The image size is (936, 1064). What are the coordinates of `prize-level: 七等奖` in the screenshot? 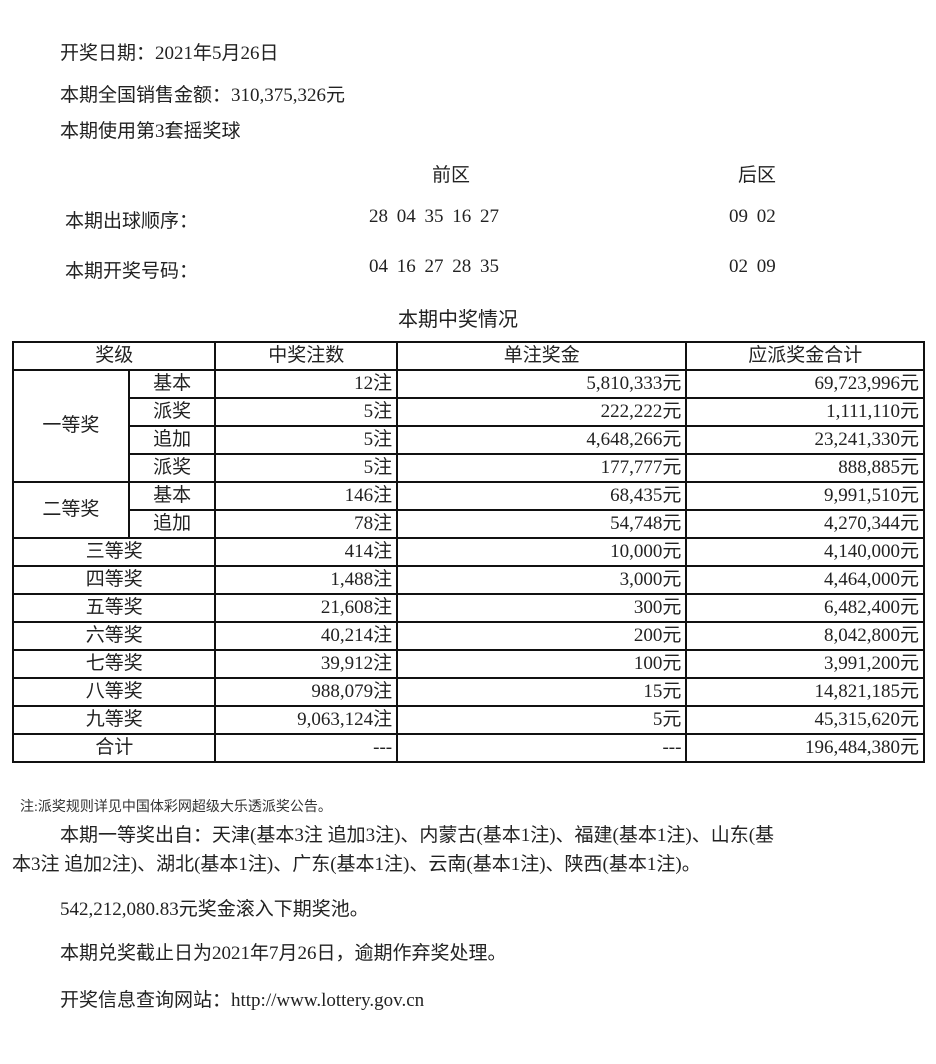 It's located at (114, 664).